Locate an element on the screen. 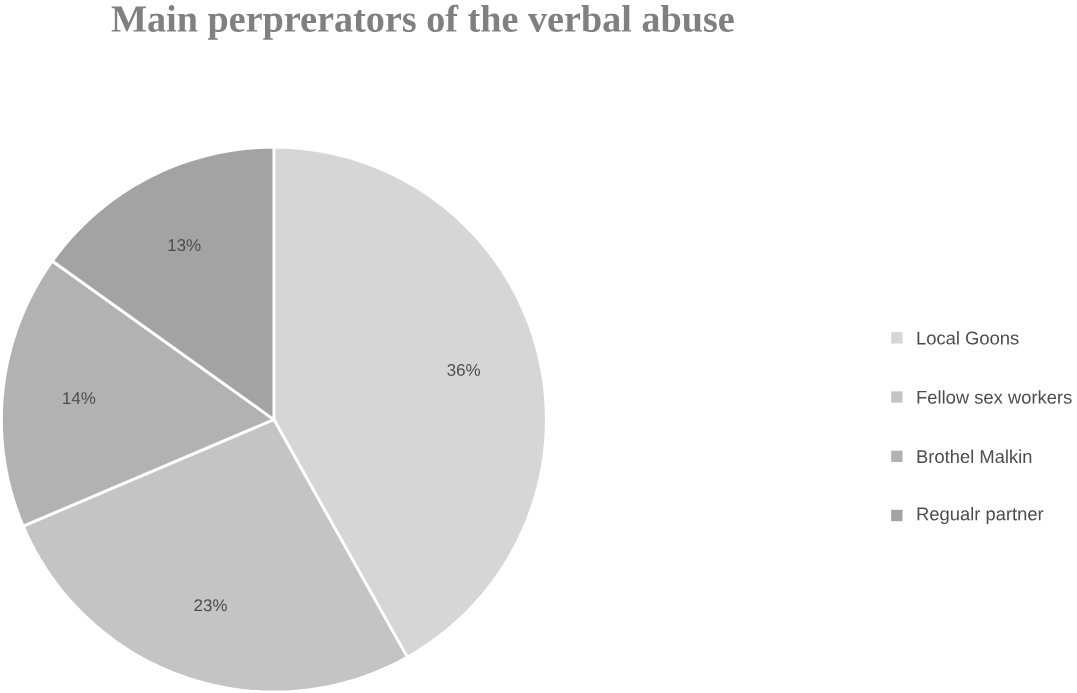 This screenshot has width=1077, height=693. data-label: 13% is located at coordinates (184, 244).